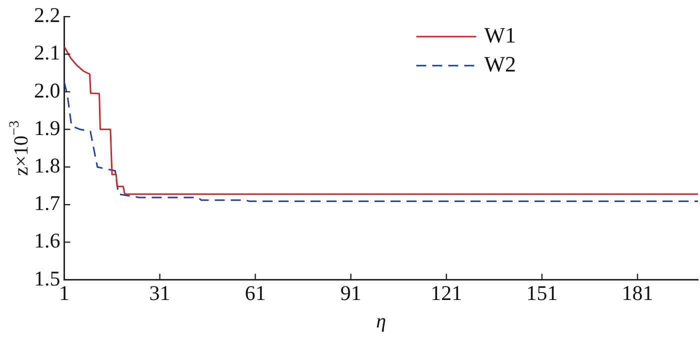 The image size is (700, 337). What do you see at coordinates (159, 292) in the screenshot?
I see `x-tick-label: 31` at bounding box center [159, 292].